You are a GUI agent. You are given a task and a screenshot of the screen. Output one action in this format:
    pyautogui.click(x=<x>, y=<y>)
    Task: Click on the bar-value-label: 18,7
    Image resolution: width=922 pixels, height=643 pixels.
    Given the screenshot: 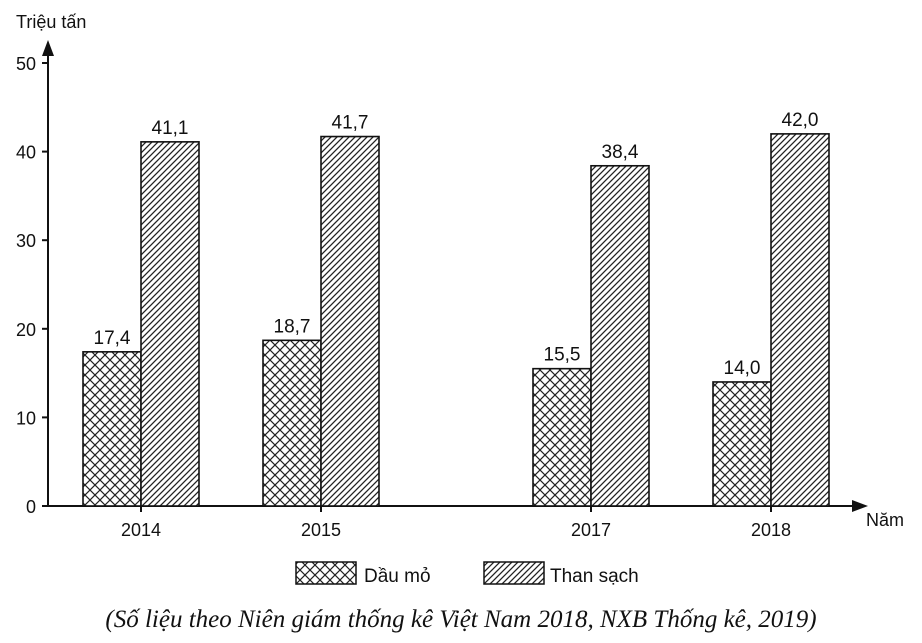 What is the action you would take?
    pyautogui.click(x=292, y=326)
    